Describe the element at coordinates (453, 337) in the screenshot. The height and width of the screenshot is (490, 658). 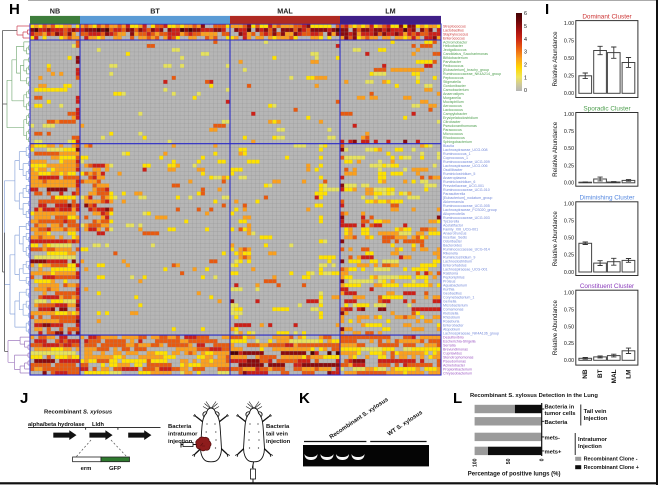
I see `svg-text: Desulfovibrio` at that location.